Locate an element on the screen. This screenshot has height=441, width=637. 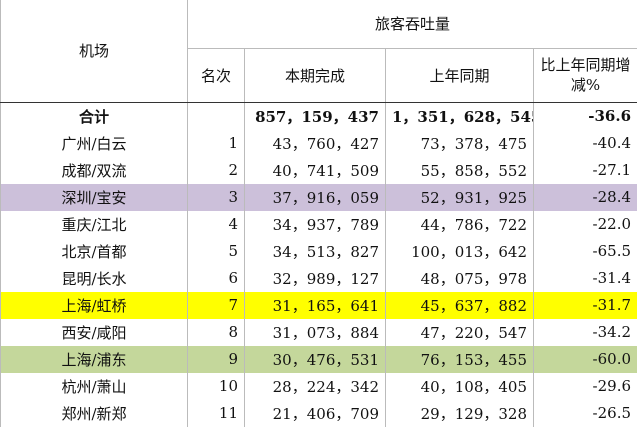
cell: 55，858，552 is located at coordinates (459, 170).